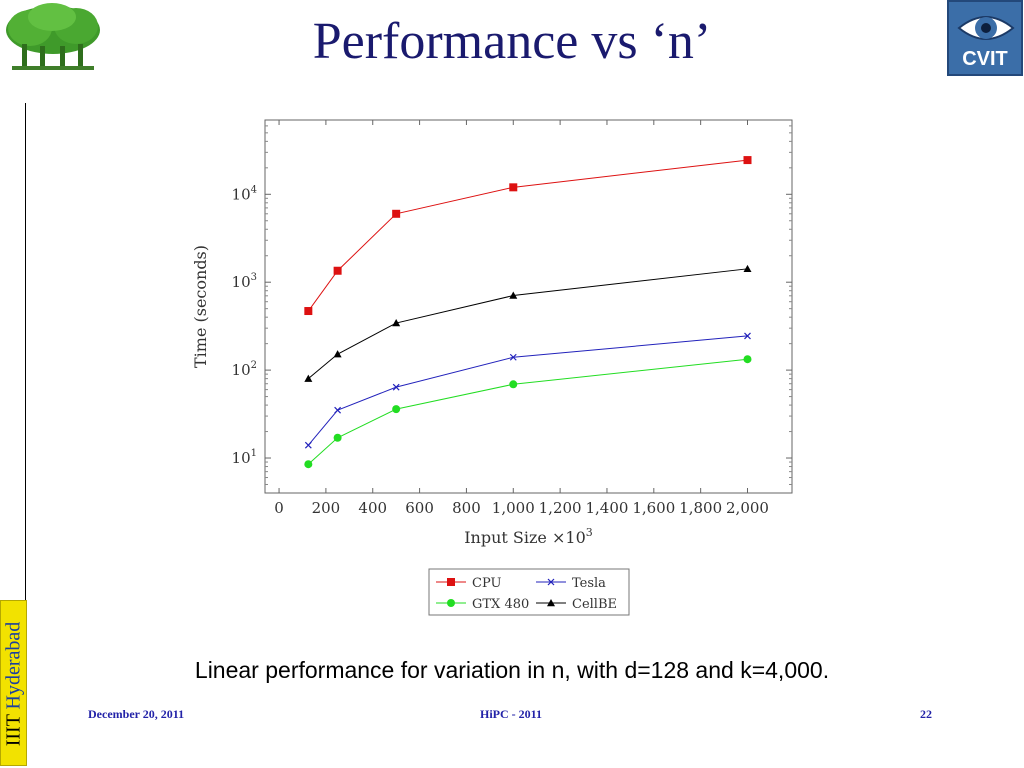  I want to click on x-tick-label: 1,800, so click(700, 508).